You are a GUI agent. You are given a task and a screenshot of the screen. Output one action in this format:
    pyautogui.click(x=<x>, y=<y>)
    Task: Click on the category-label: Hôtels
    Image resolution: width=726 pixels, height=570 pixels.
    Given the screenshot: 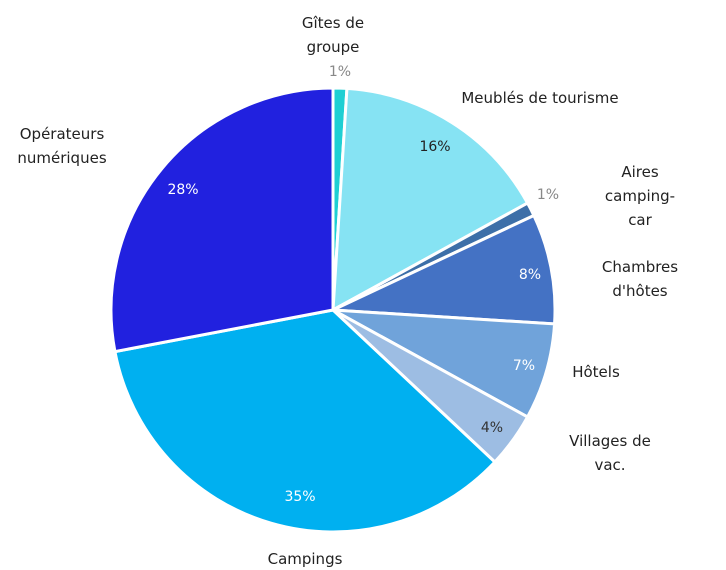 What is the action you would take?
    pyautogui.click(x=596, y=372)
    